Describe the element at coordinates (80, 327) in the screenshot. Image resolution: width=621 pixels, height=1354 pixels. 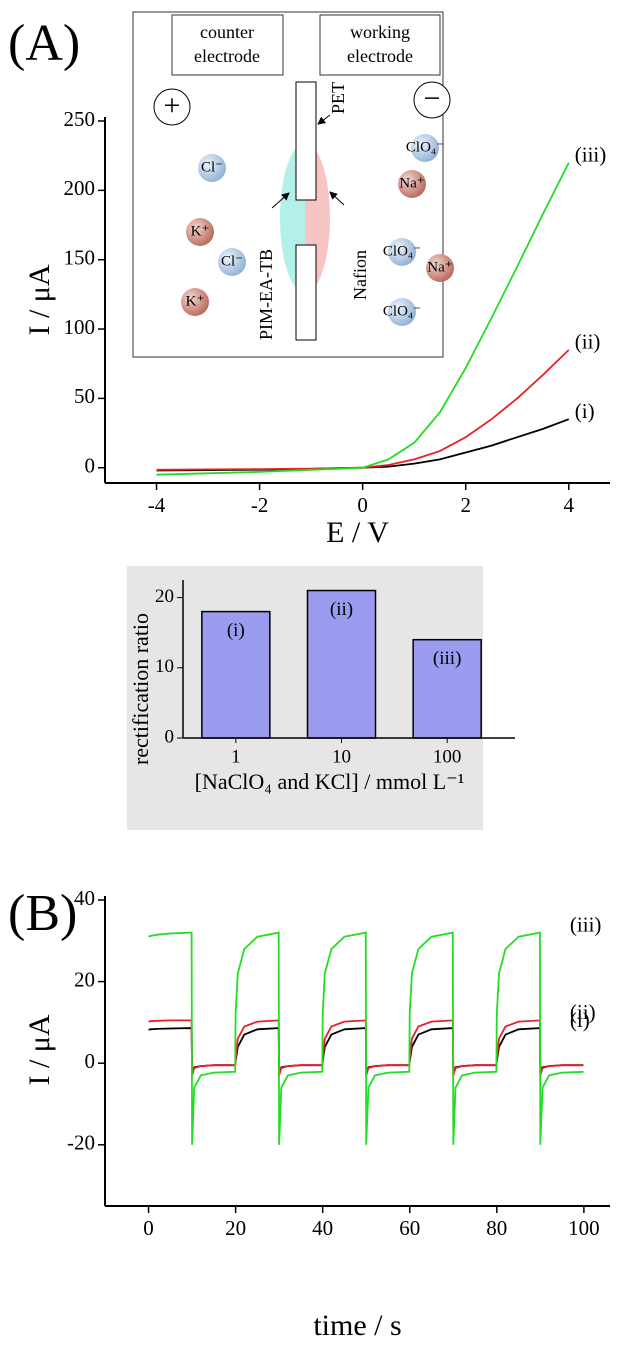
I see `y-tick-label: 100` at that location.